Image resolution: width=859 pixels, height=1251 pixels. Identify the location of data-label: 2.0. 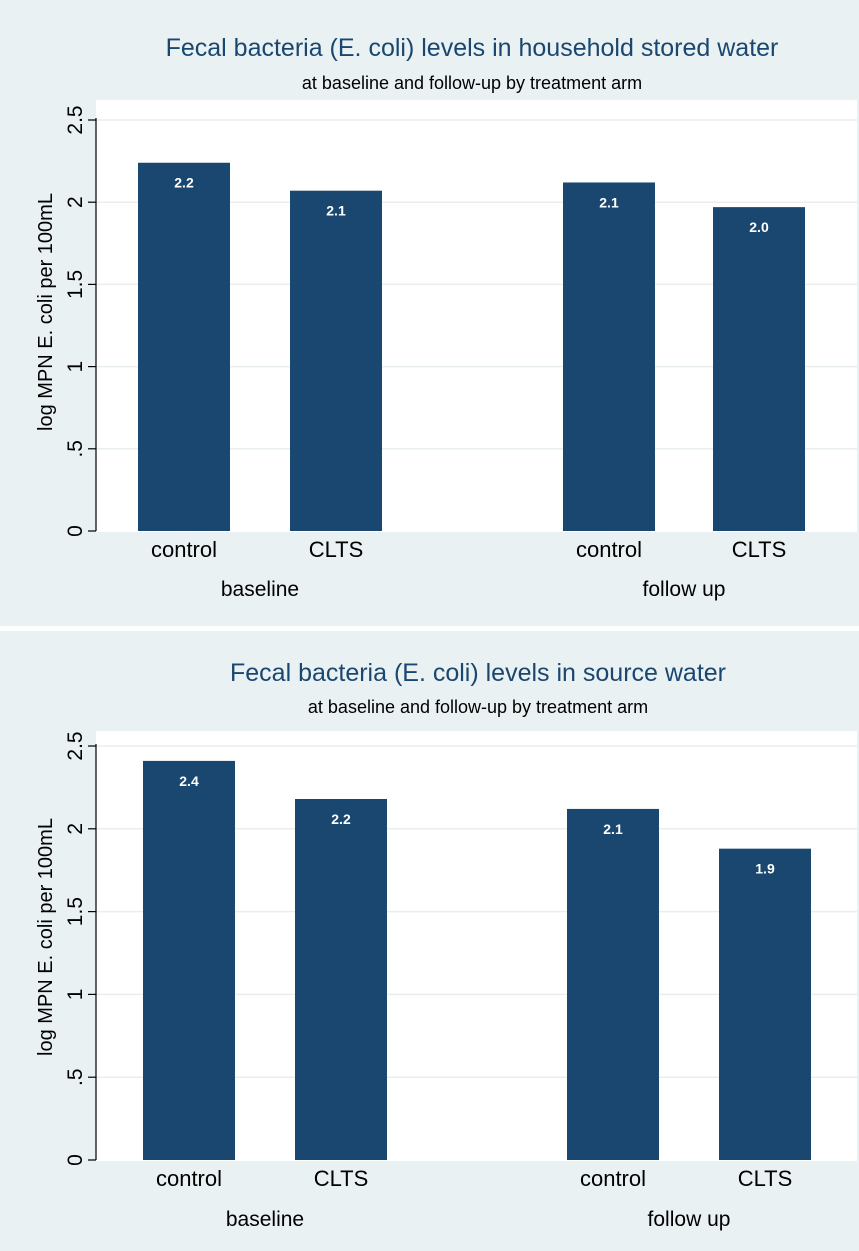
(759, 227).